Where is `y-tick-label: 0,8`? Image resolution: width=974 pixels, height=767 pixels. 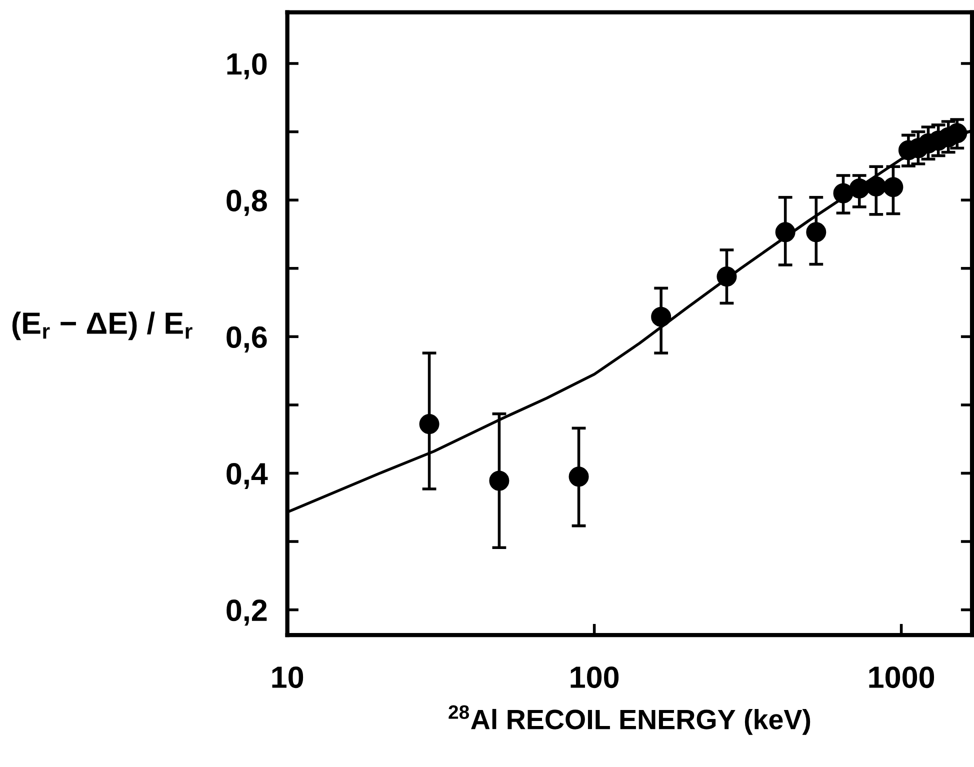
y-tick-label: 0,8 is located at coordinates (246, 203).